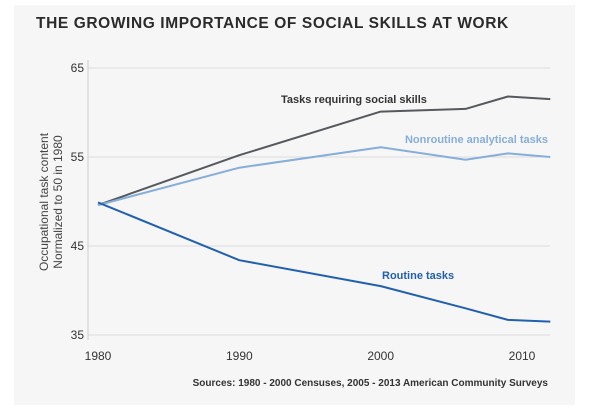 This screenshot has width=592, height=410. What do you see at coordinates (98, 356) in the screenshot?
I see `x-tick-label: 1980` at bounding box center [98, 356].